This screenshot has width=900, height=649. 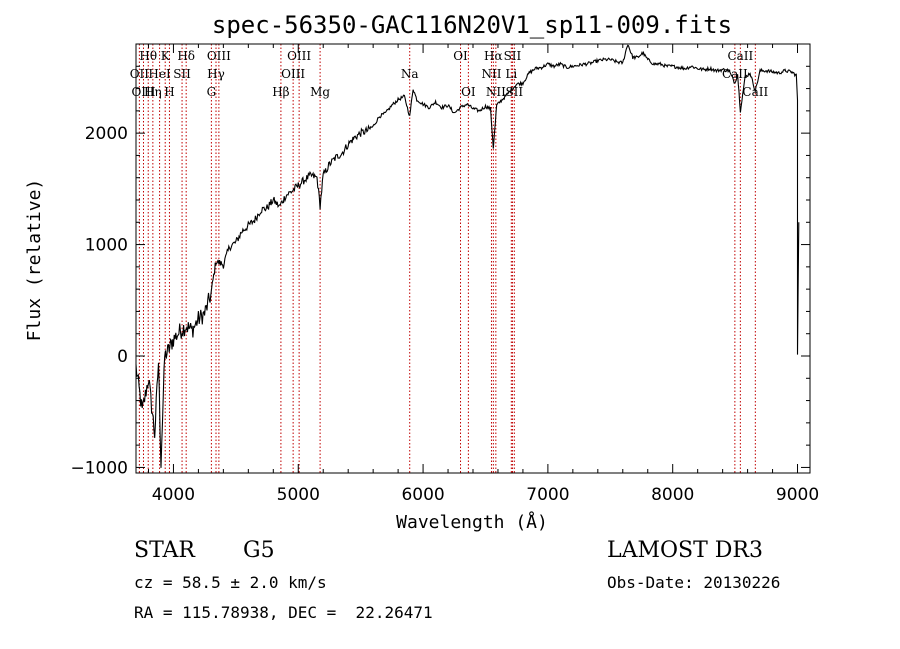 I want to click on line-label: Mg, so click(x=320, y=92).